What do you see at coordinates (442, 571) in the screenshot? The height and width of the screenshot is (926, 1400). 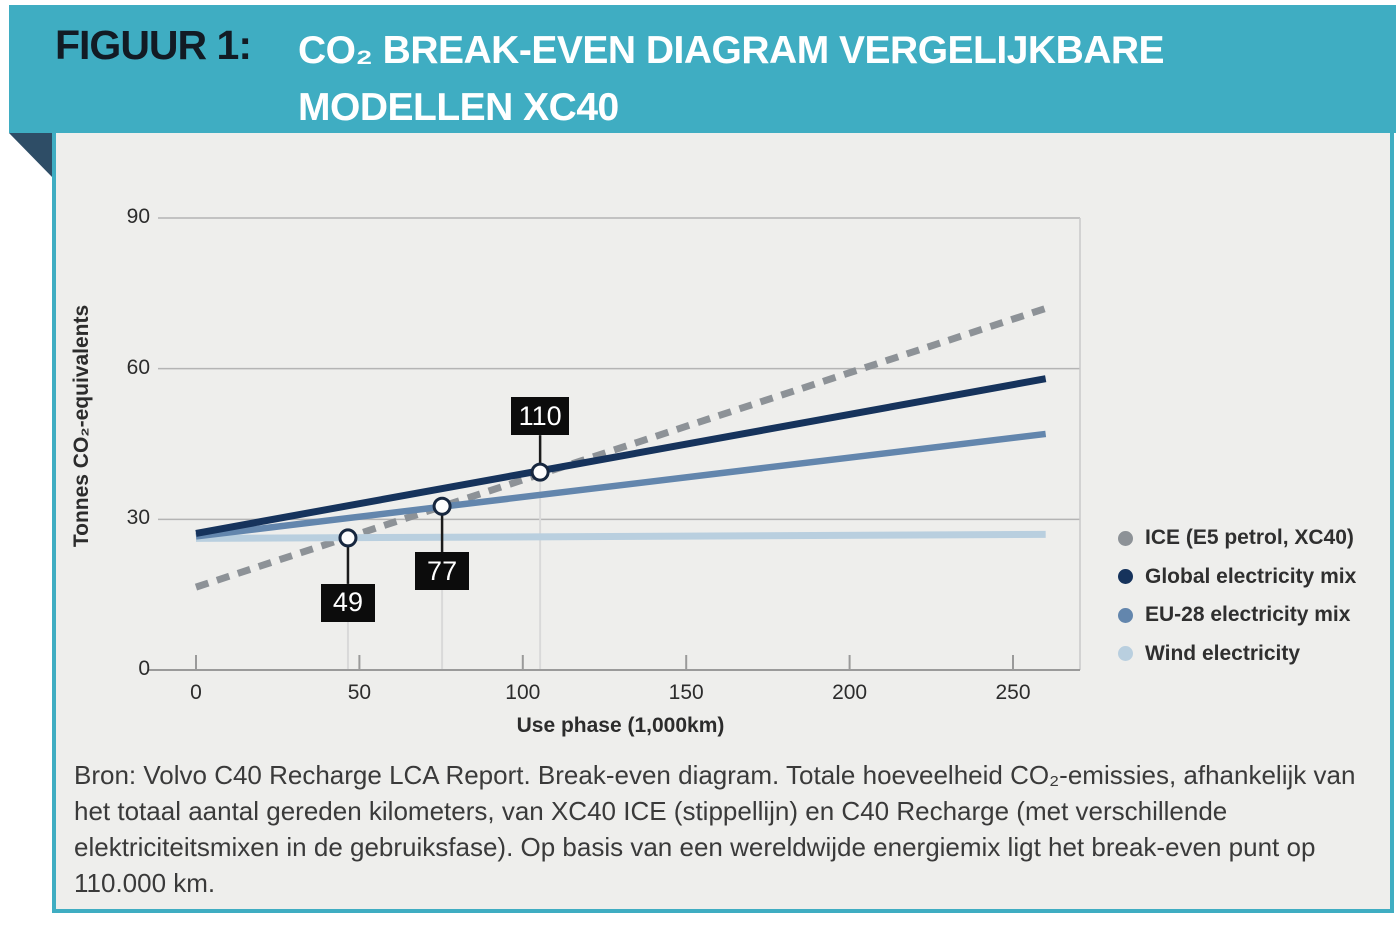 I see `break-even-label-77: 77` at bounding box center [442, 571].